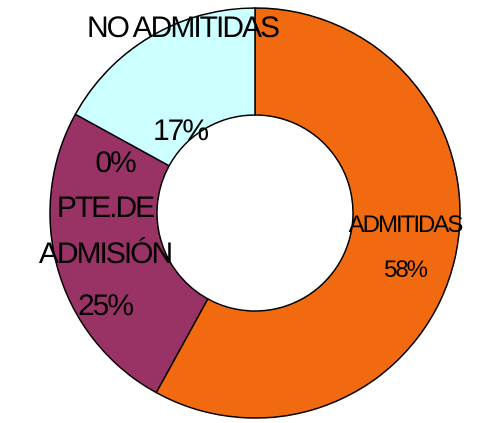 The width and height of the screenshot is (490, 423). I want to click on donut-slice, so click(165, 87).